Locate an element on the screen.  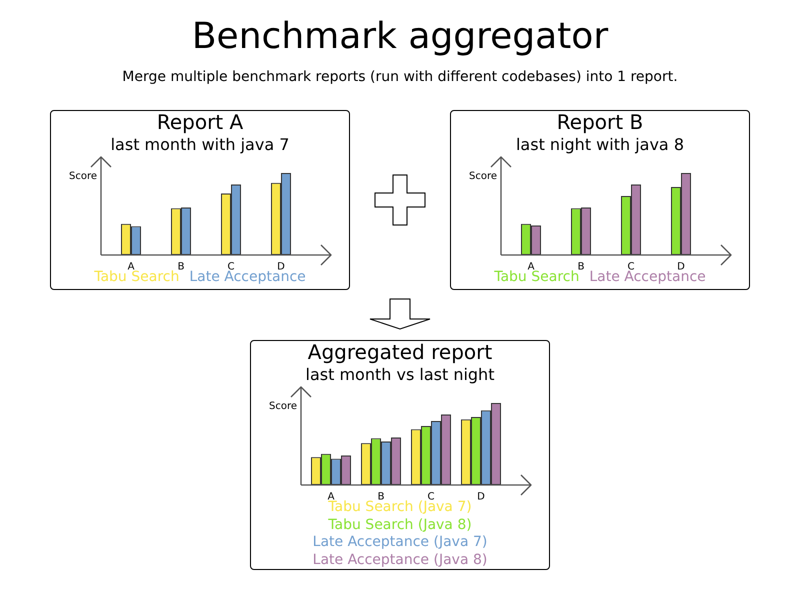
text: Late Acceptance (Java 7) is located at coordinates (400, 543).